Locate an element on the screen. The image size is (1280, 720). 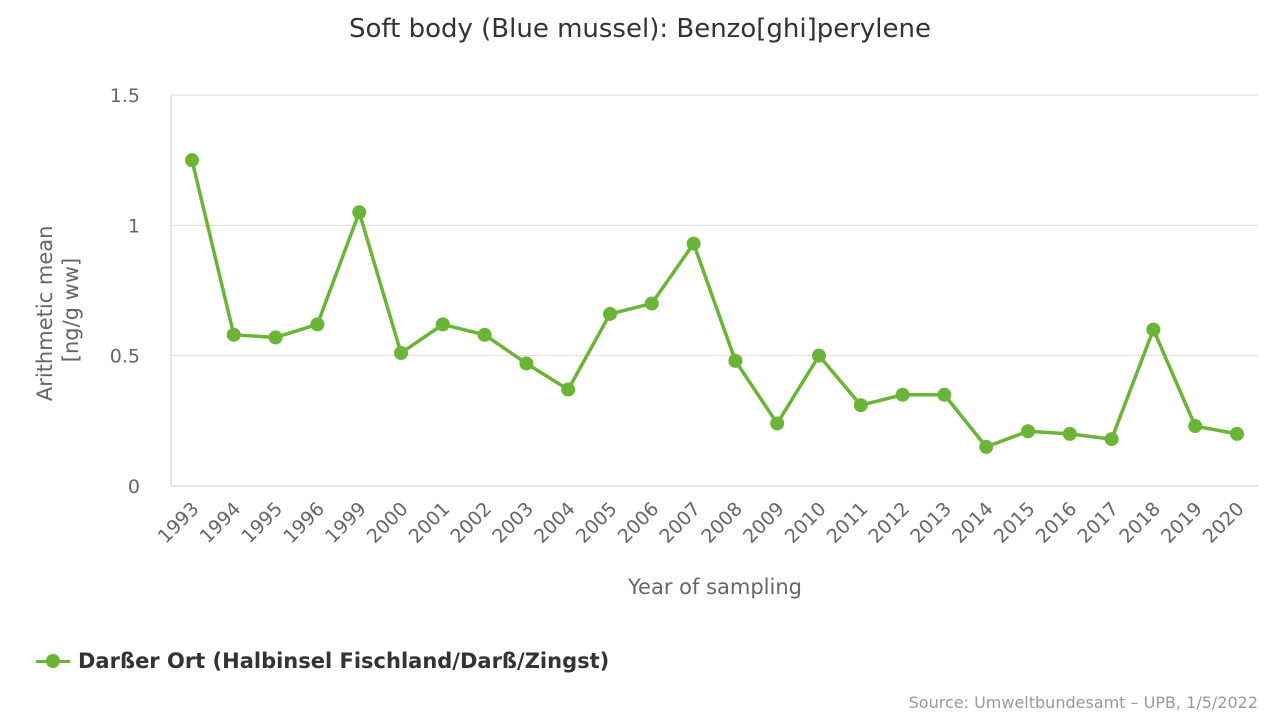
x-tick-label: 1993 is located at coordinates (179, 523).